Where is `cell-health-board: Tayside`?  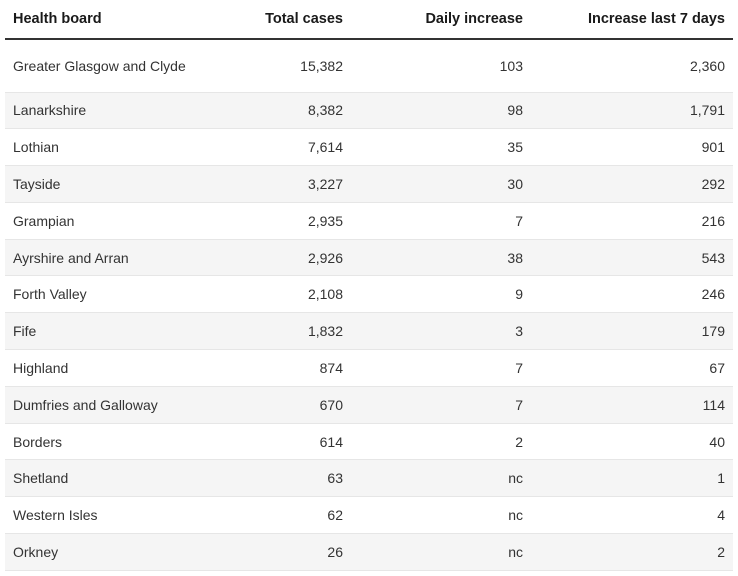 cell-health-board: Tayside is located at coordinates (100, 184).